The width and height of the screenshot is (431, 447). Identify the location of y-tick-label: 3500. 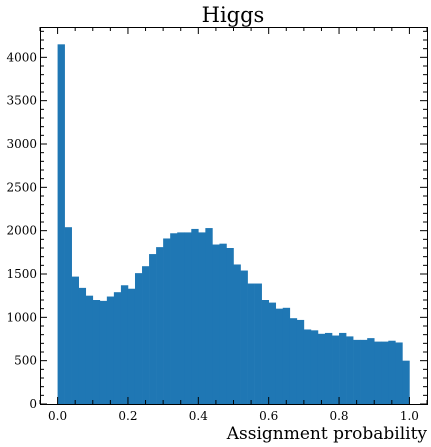
(21, 101).